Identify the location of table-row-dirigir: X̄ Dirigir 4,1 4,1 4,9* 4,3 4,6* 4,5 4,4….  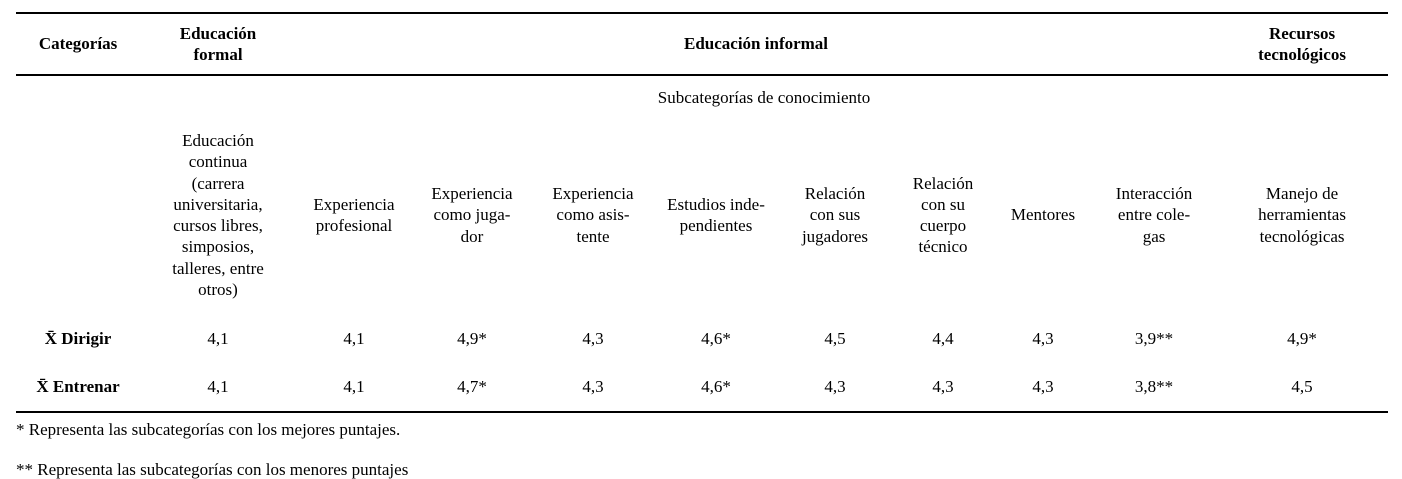
(702, 339).